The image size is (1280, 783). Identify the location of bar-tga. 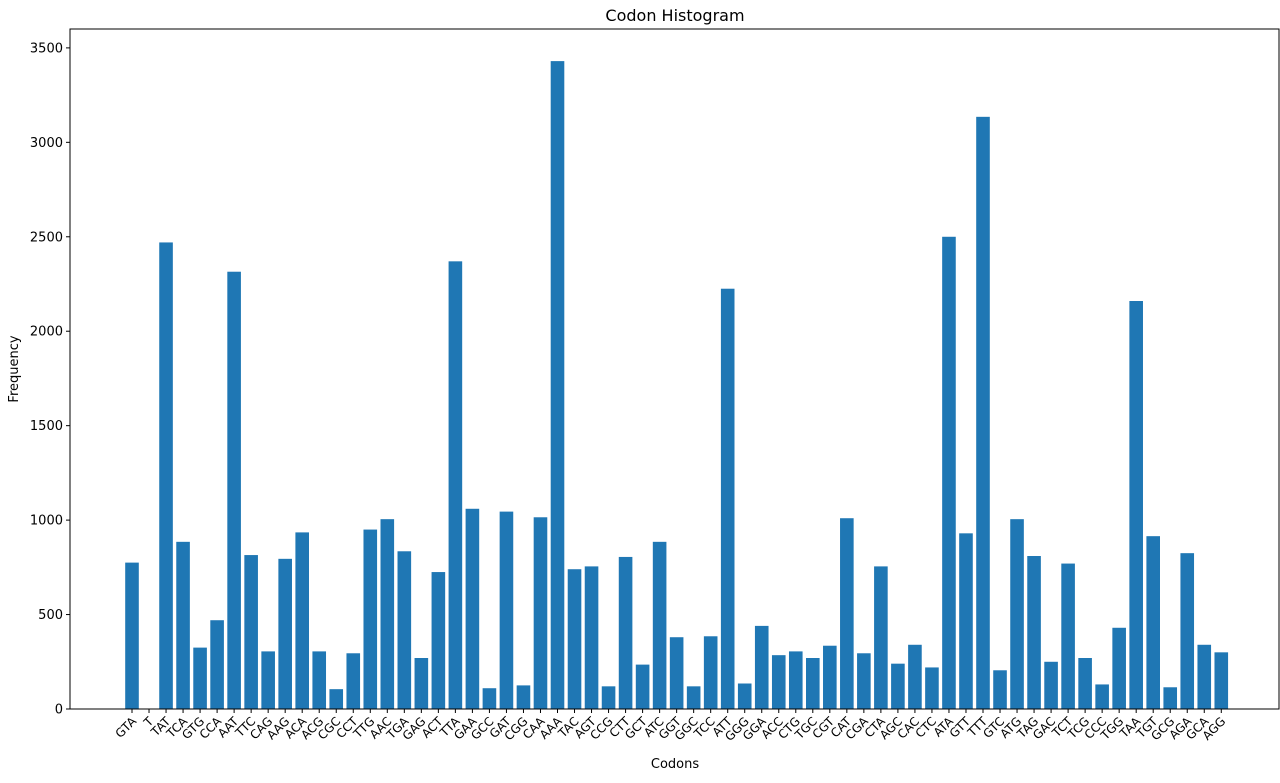
(404, 630).